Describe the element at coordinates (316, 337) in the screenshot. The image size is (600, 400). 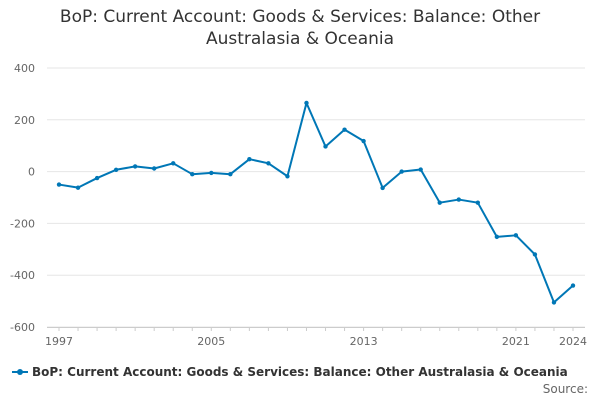
I see `x-axis: 1997 2005 2013 2021 2024` at that location.